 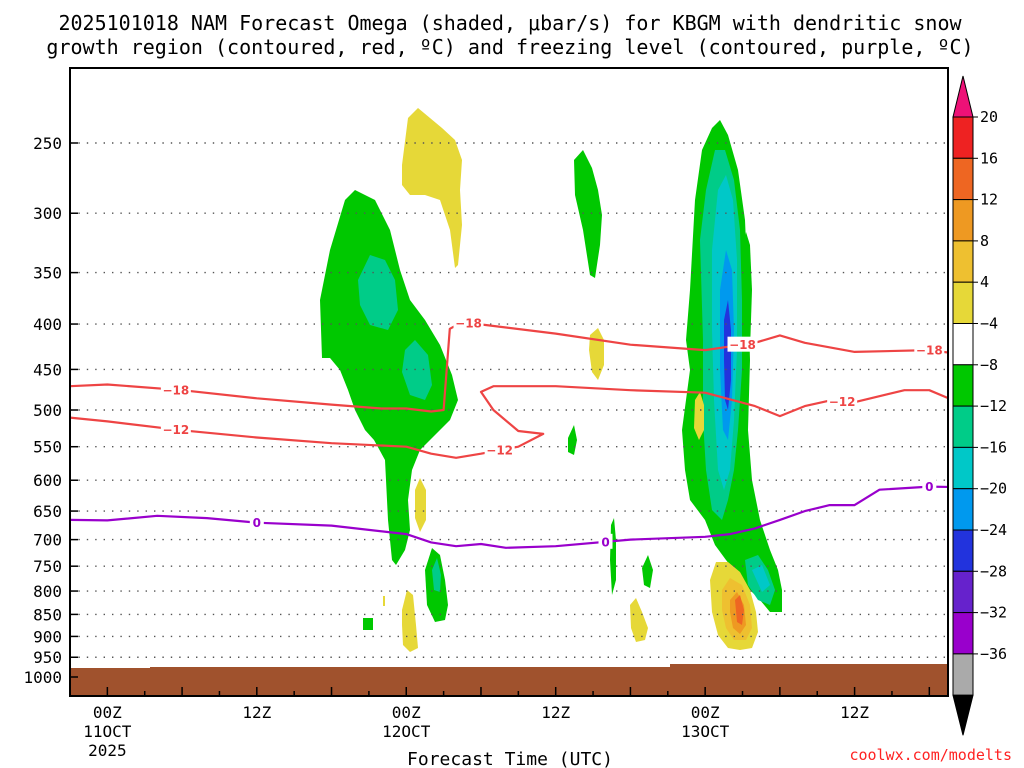 What do you see at coordinates (993, 530) in the screenshot?
I see `colorbar-label: −24` at bounding box center [993, 530].